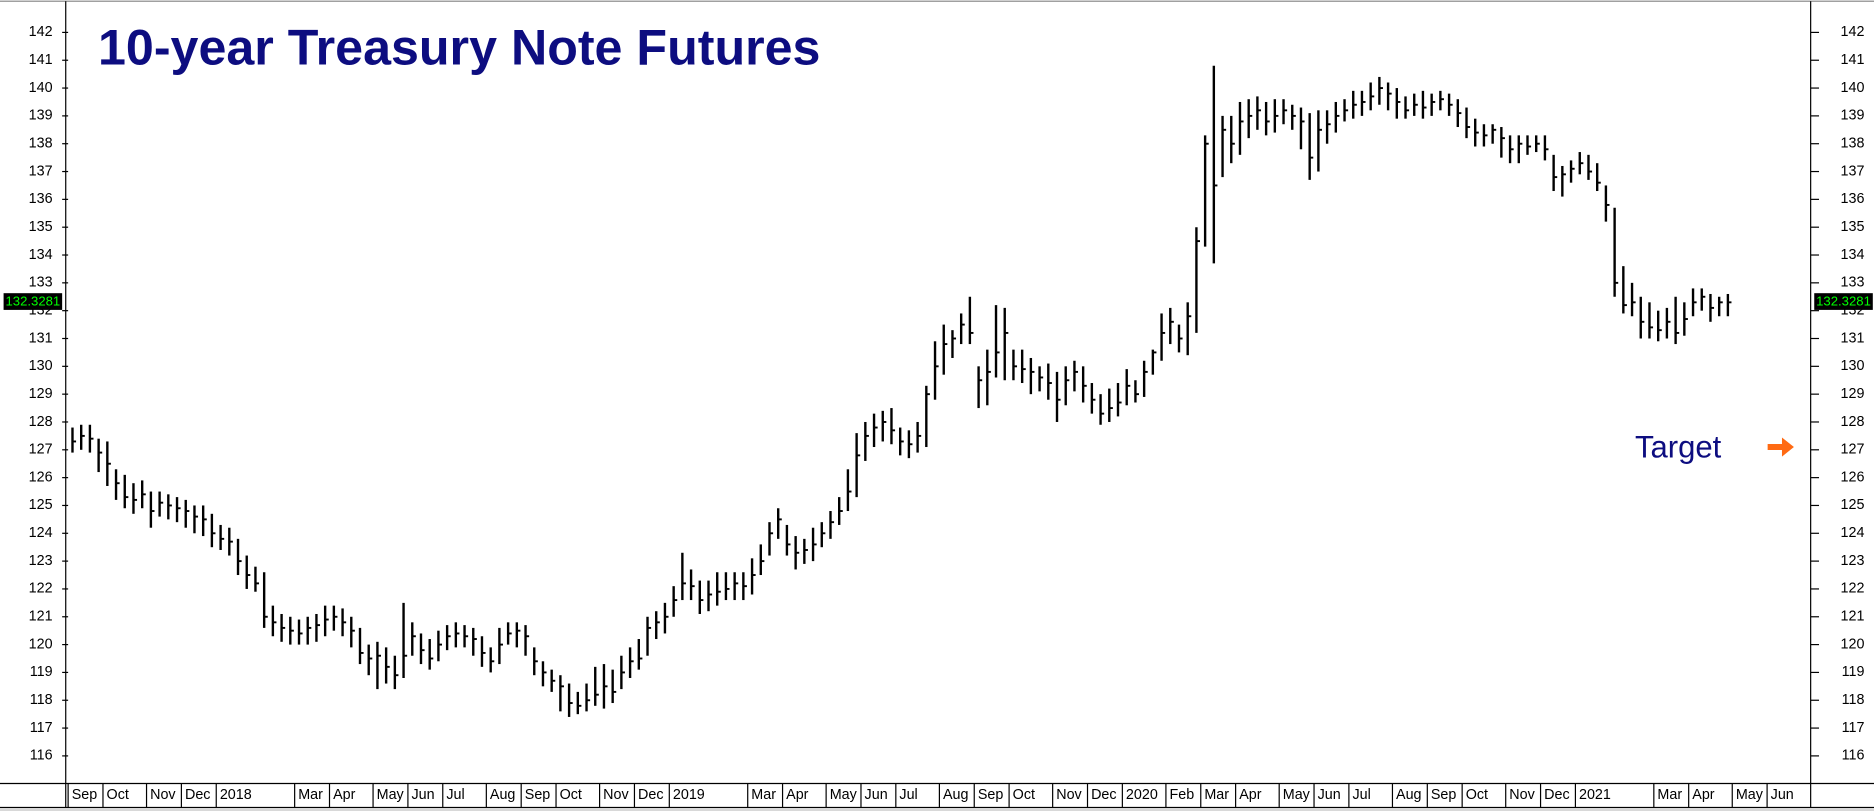  What do you see at coordinates (1853, 366) in the screenshot?
I see `y2-tick-label: 130` at bounding box center [1853, 366].